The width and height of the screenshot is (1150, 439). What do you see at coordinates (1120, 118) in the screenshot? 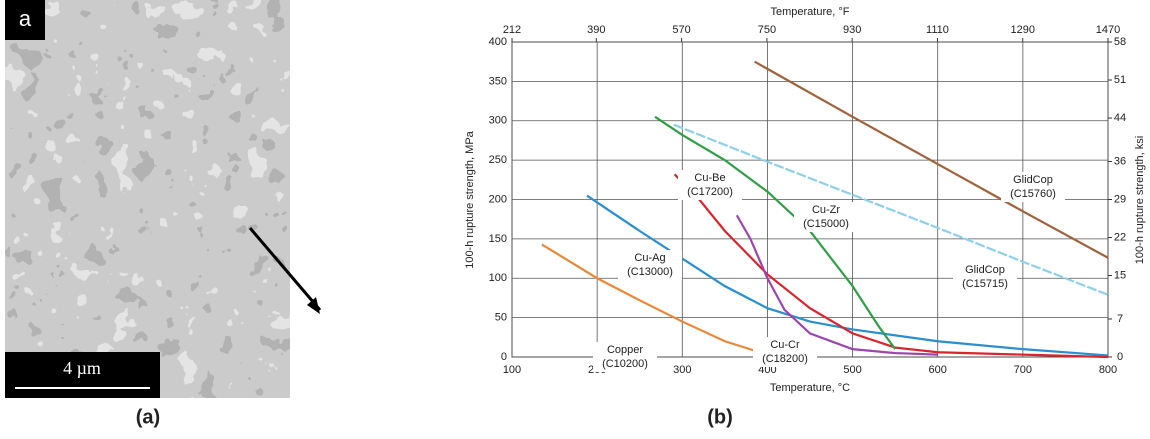
I see `y2-tick-label: 44` at bounding box center [1120, 118].